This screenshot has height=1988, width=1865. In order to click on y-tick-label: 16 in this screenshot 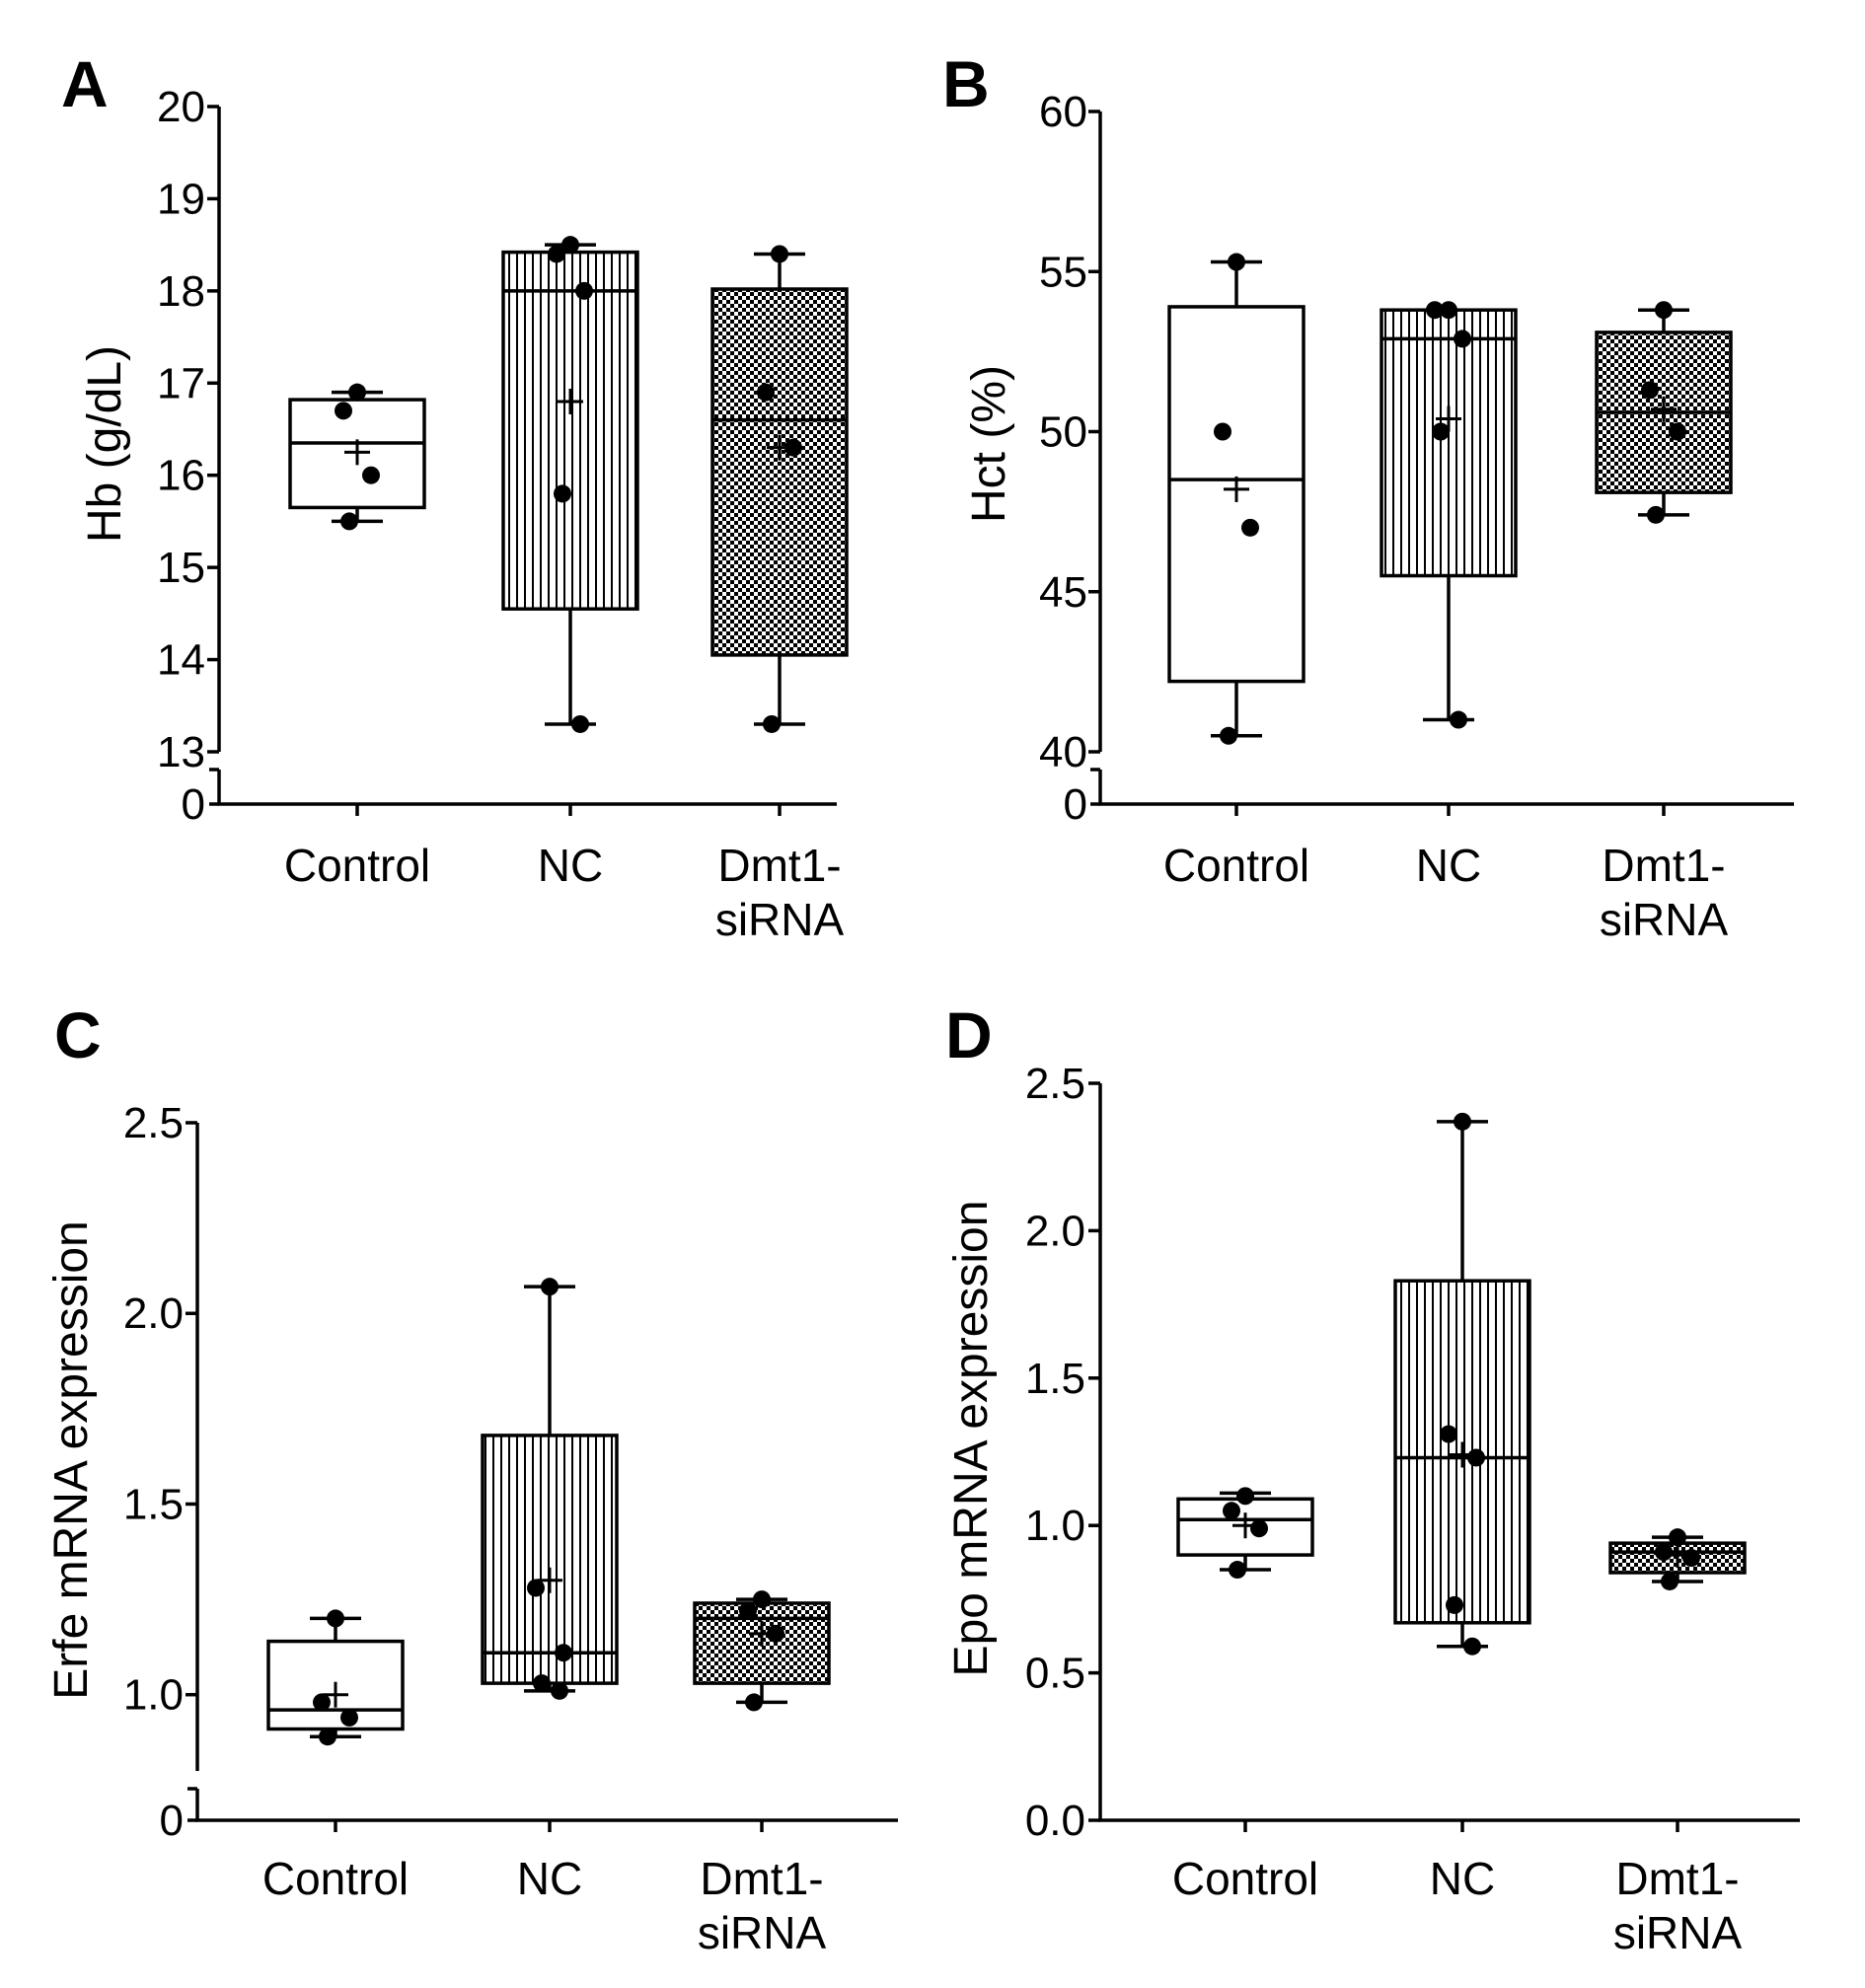, I will do `click(181, 476)`.